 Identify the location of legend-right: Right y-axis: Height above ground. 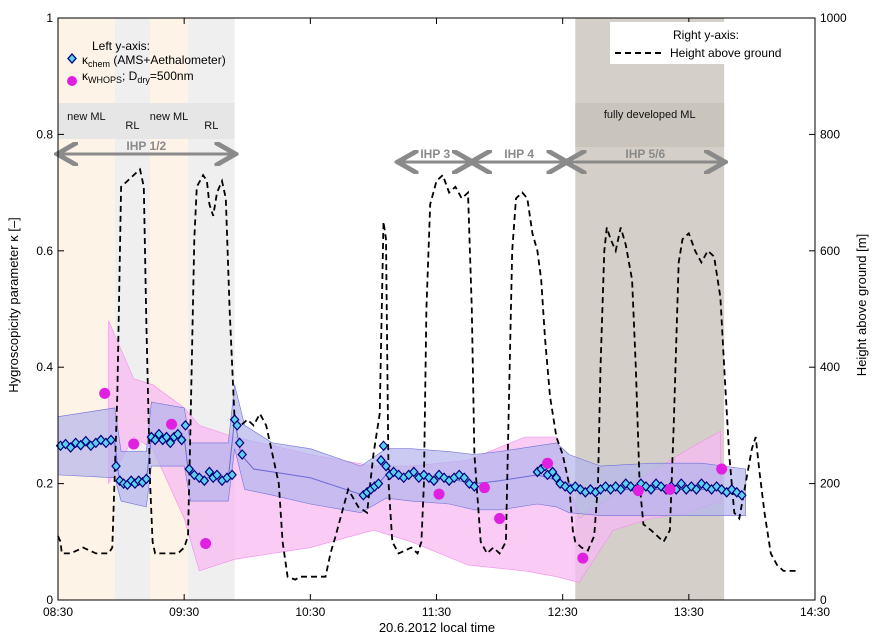
(710, 43).